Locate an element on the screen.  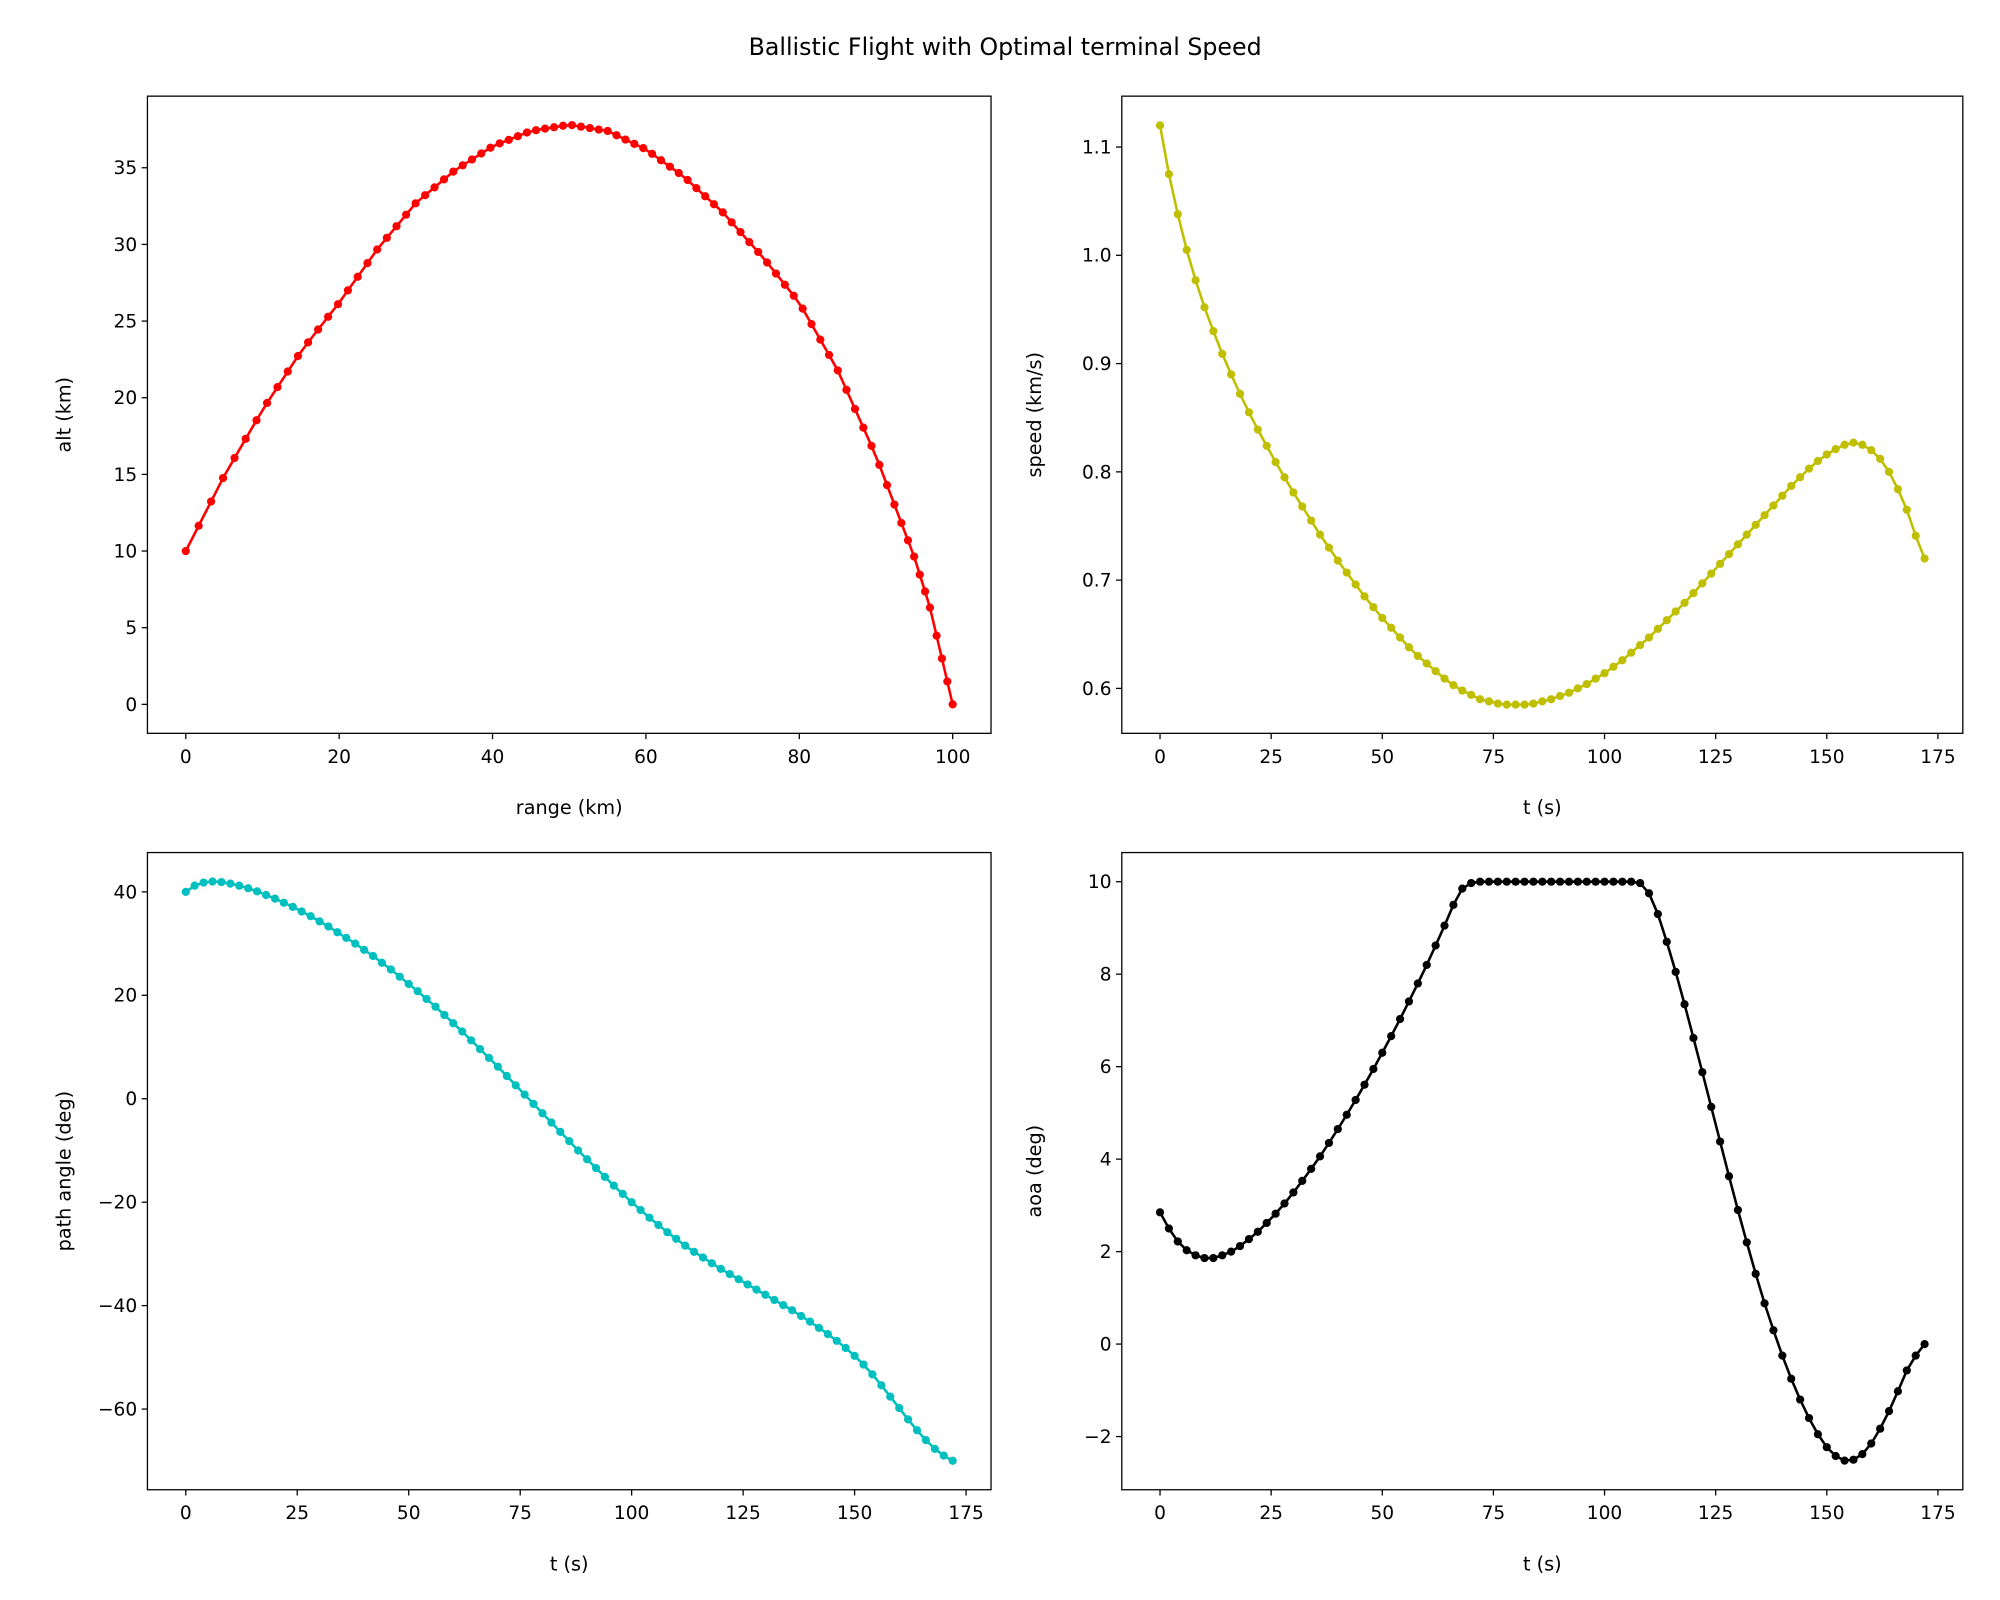
series is located at coordinates (1542, 415).